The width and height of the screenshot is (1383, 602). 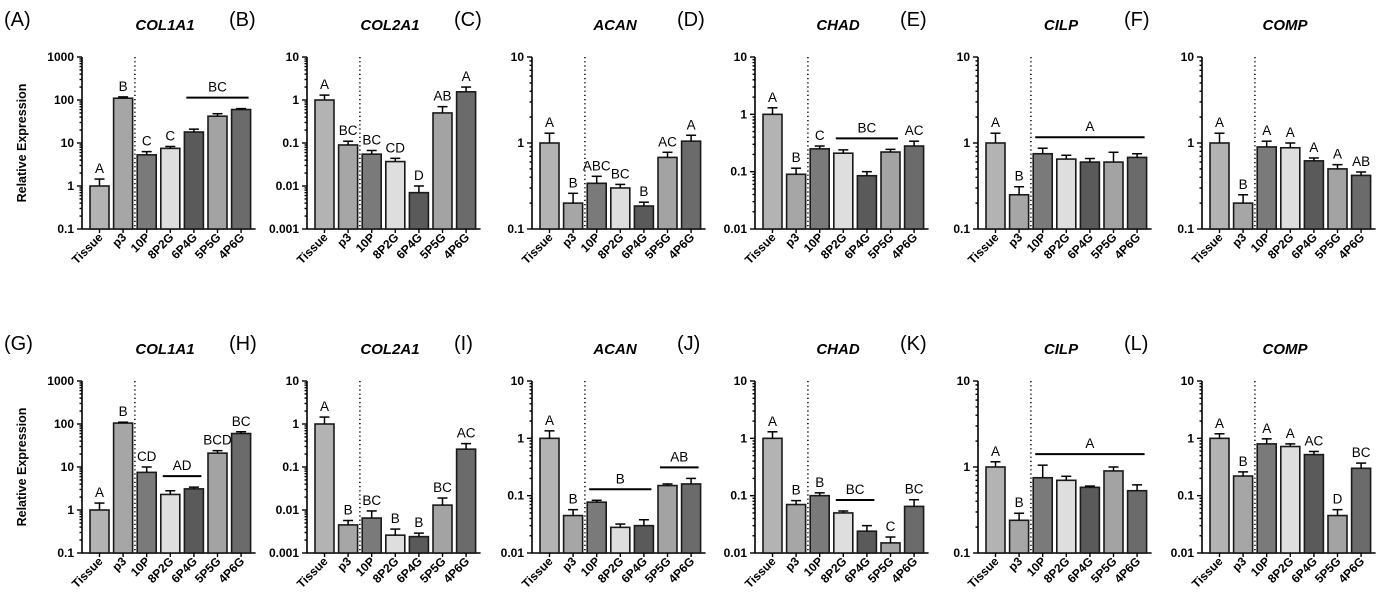 What do you see at coordinates (837, 25) in the screenshot?
I see `gene-title: CHAD` at bounding box center [837, 25].